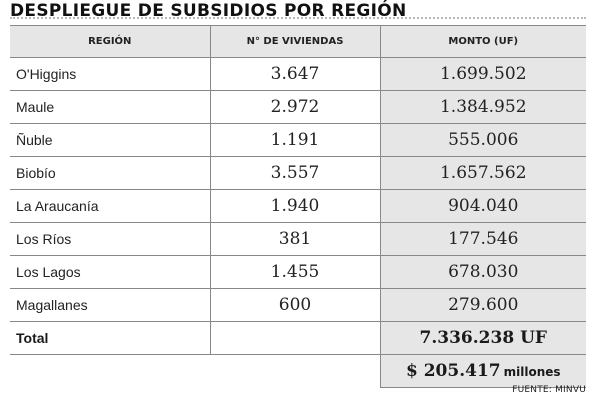  I want to click on region-cell: Los Ríos, so click(110, 239).